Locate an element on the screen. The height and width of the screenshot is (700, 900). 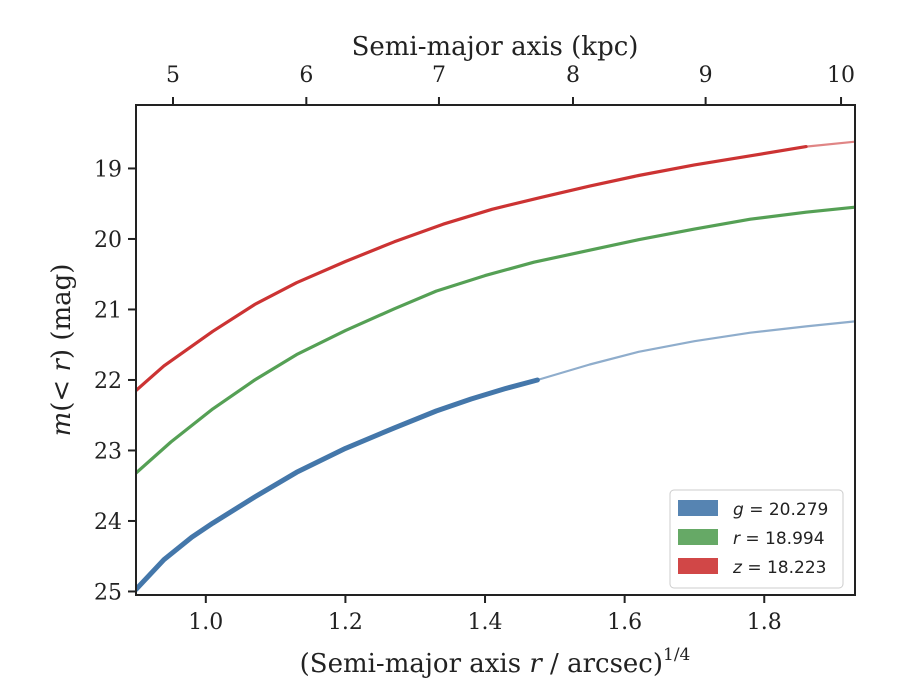
legend-items: g = 20.279 r = 18.994 z = 18.223 is located at coordinates (753, 539).